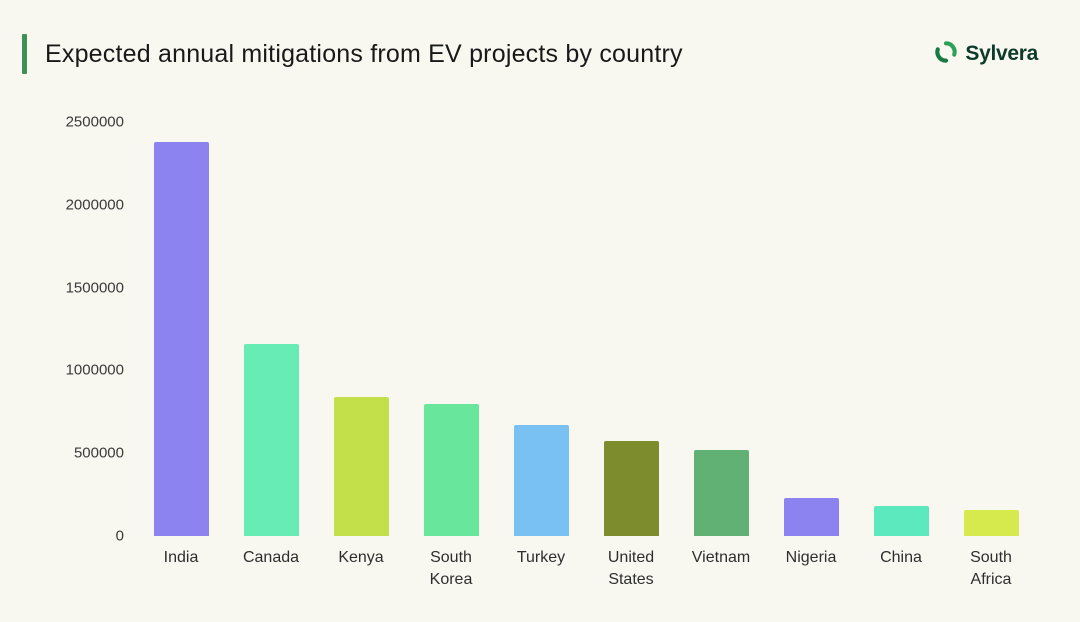  What do you see at coordinates (24, 54) in the screenshot?
I see `title-accent-bar` at bounding box center [24, 54].